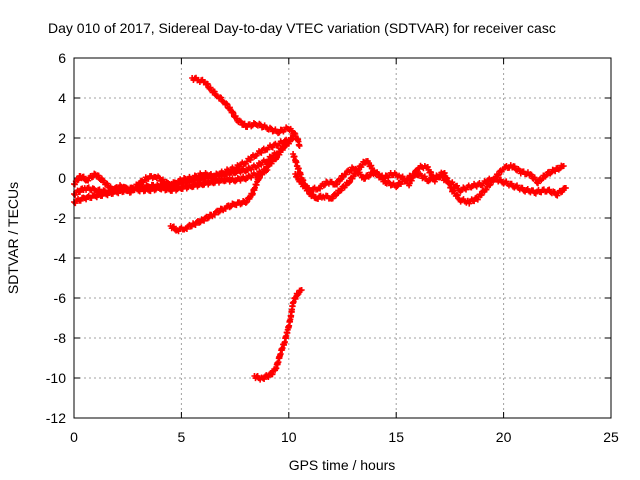  What do you see at coordinates (60, 258) in the screenshot?
I see `y-tick-label: -4` at bounding box center [60, 258].